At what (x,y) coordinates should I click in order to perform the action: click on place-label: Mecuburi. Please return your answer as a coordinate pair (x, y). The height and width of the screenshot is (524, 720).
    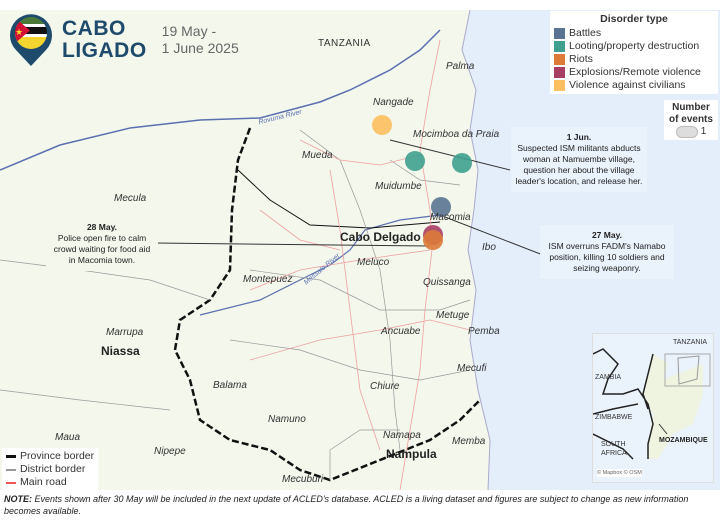
    Looking at the image, I should click on (303, 479).